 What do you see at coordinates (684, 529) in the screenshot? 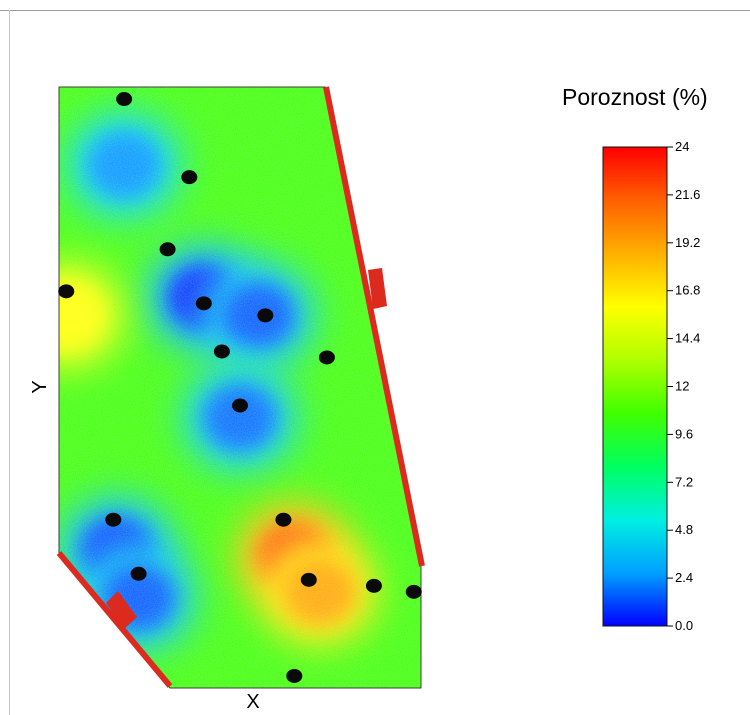
I see `colorbar-tick-label: 4.8` at bounding box center [684, 529].